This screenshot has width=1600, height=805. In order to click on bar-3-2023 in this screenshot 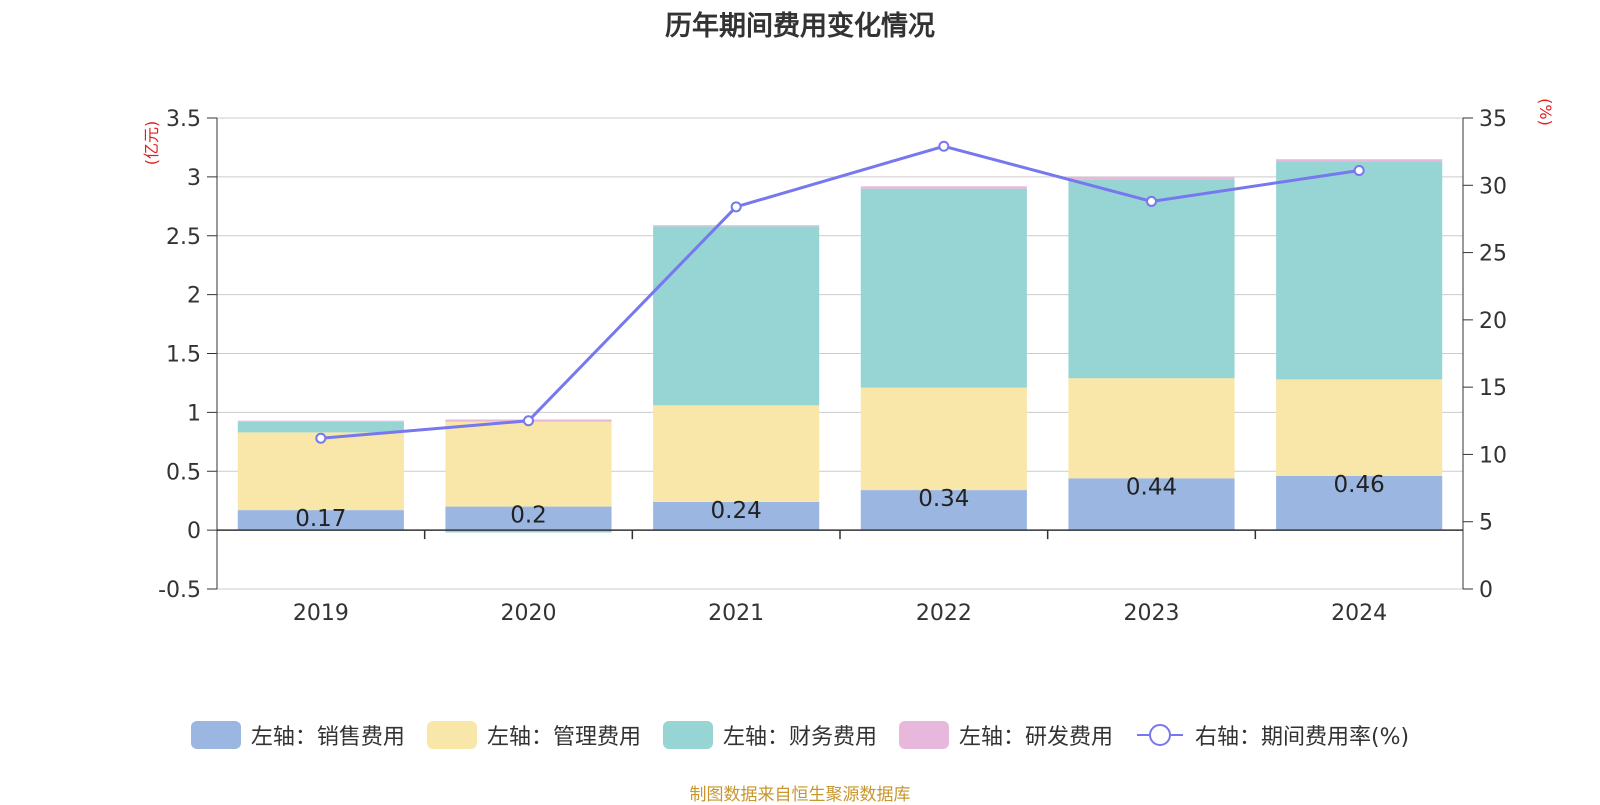, I will do `click(1151, 178)`.